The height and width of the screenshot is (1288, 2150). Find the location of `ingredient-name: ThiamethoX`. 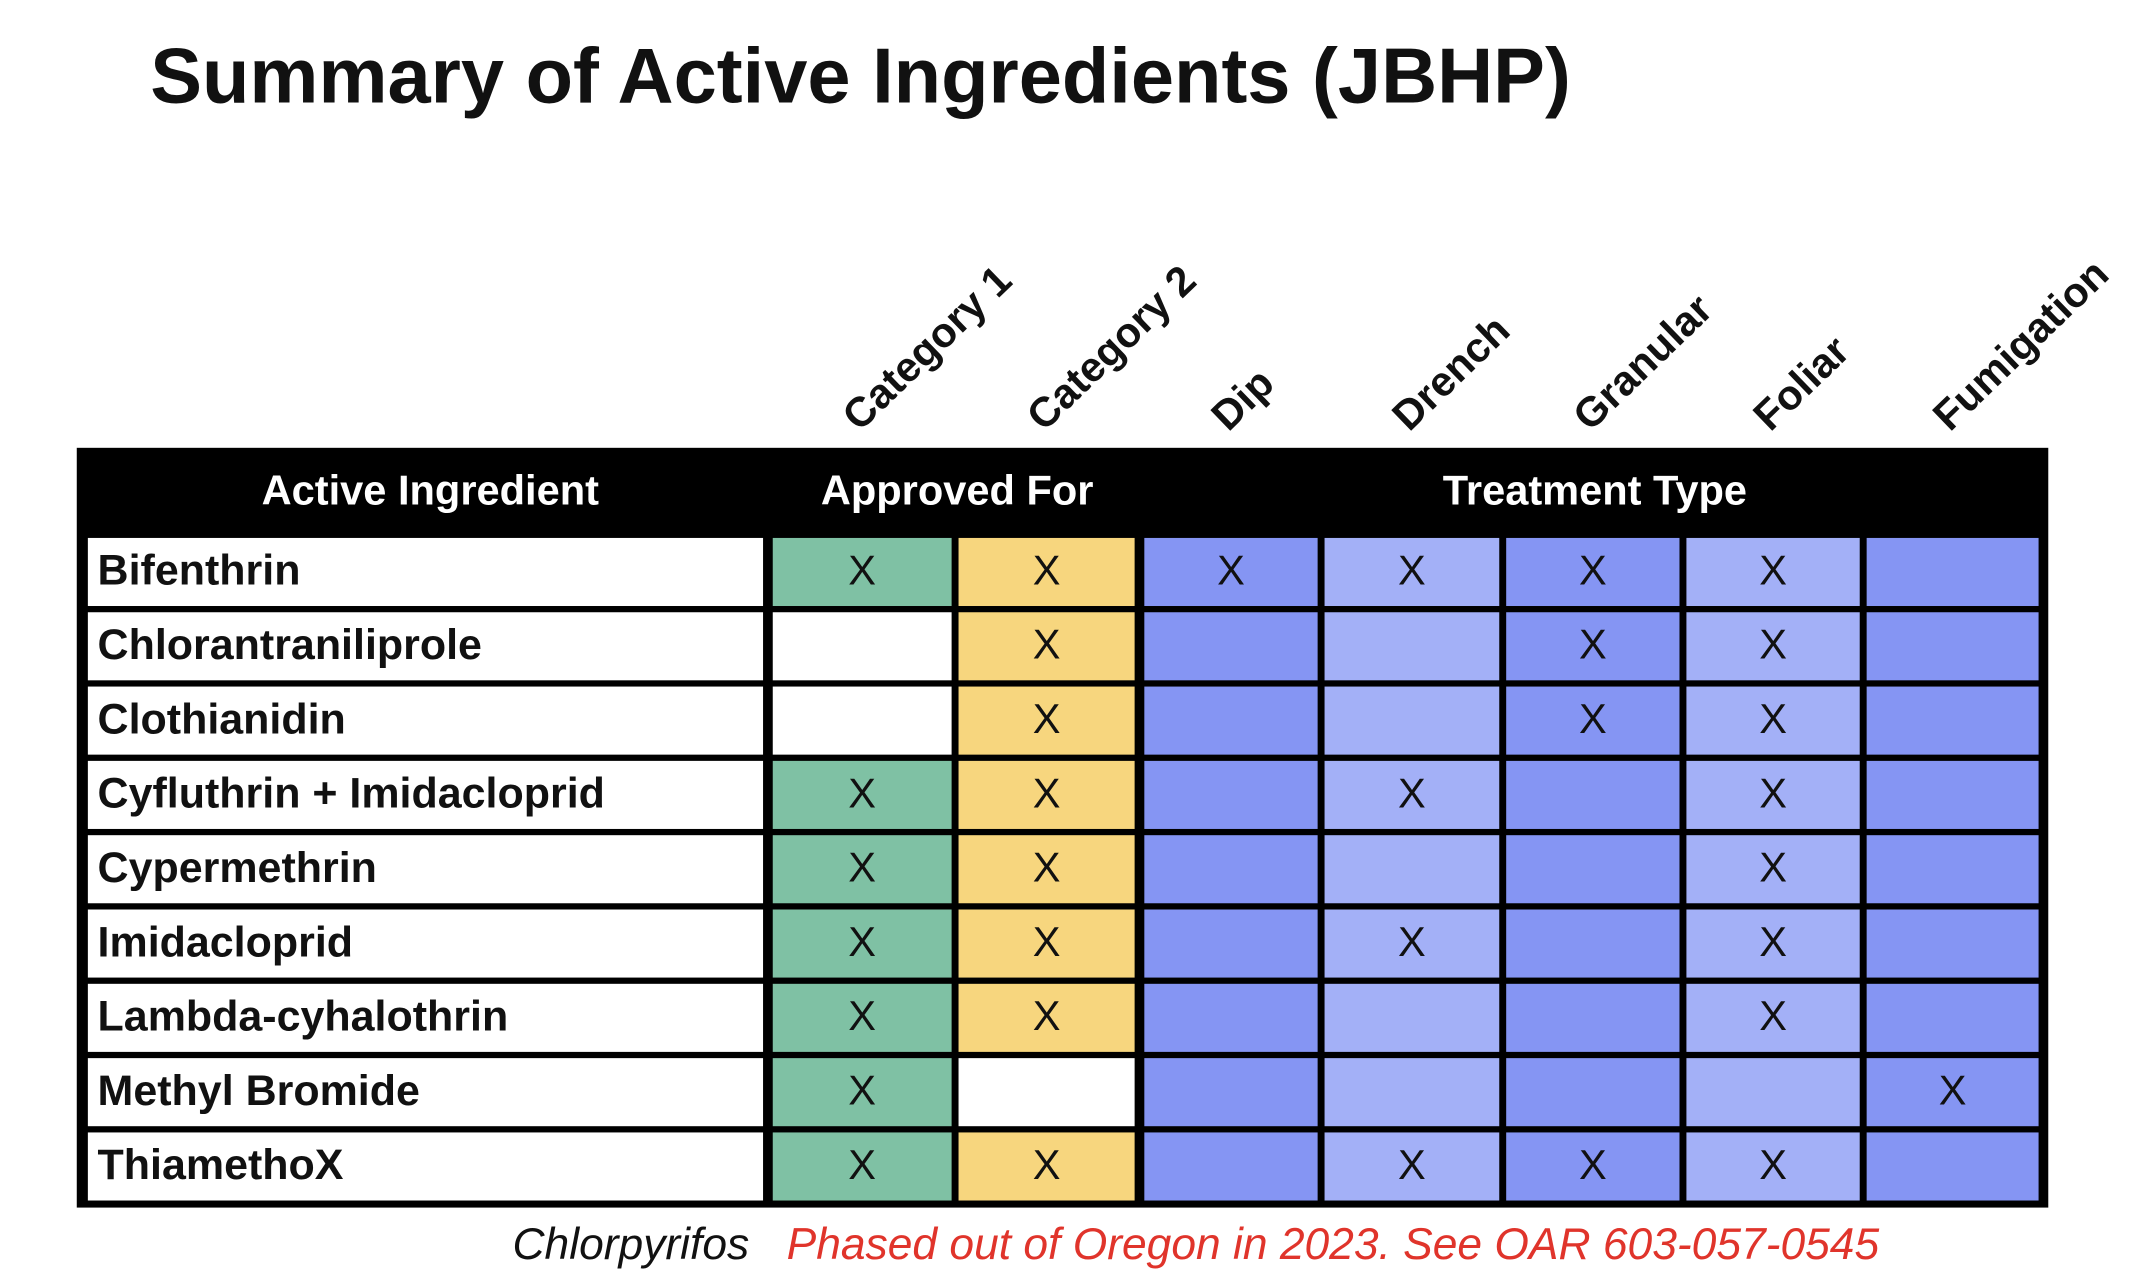

ingredient-name: ThiamethoX is located at coordinates (221, 1165).